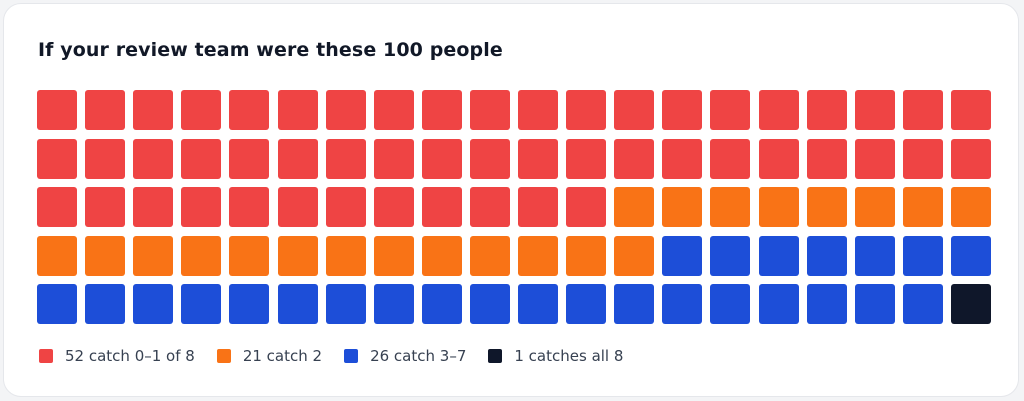 The image size is (1024, 401). I want to click on legend-item: 21 catch 2, so click(269, 356).